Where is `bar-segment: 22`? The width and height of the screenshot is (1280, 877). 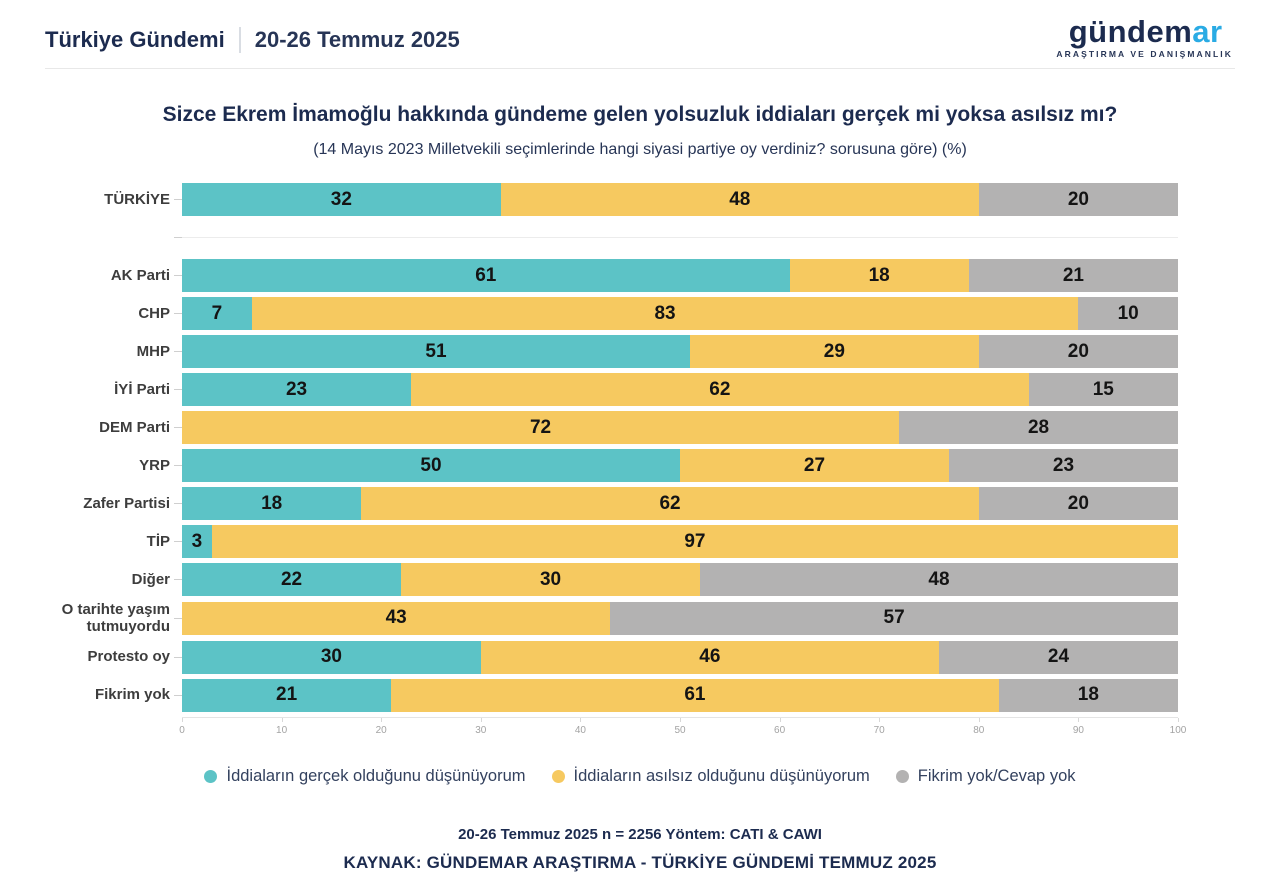
bar-segment: 22 is located at coordinates (292, 579).